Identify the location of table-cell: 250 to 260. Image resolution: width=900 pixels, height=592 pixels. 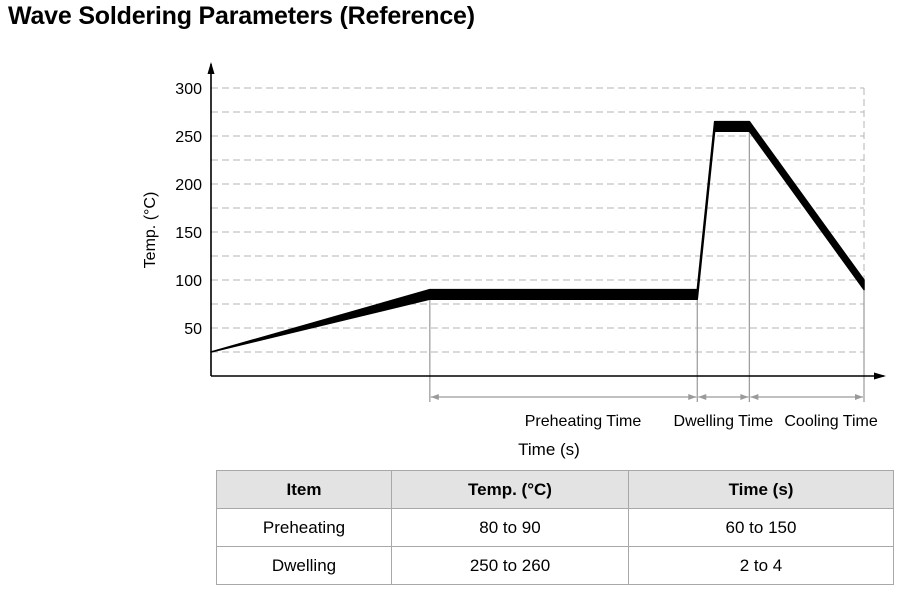
(510, 565).